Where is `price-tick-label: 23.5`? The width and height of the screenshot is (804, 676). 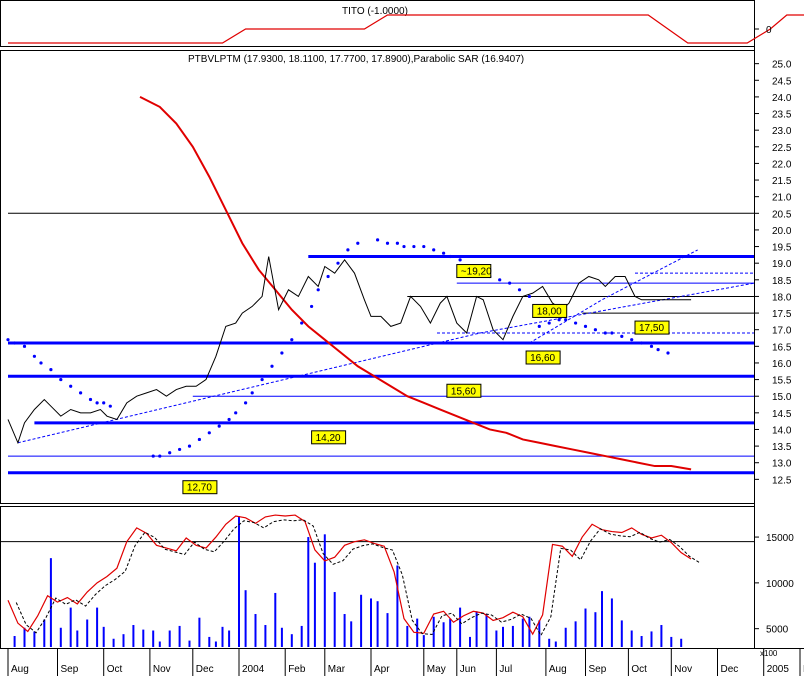 price-tick-label: 23.5 is located at coordinates (782, 115).